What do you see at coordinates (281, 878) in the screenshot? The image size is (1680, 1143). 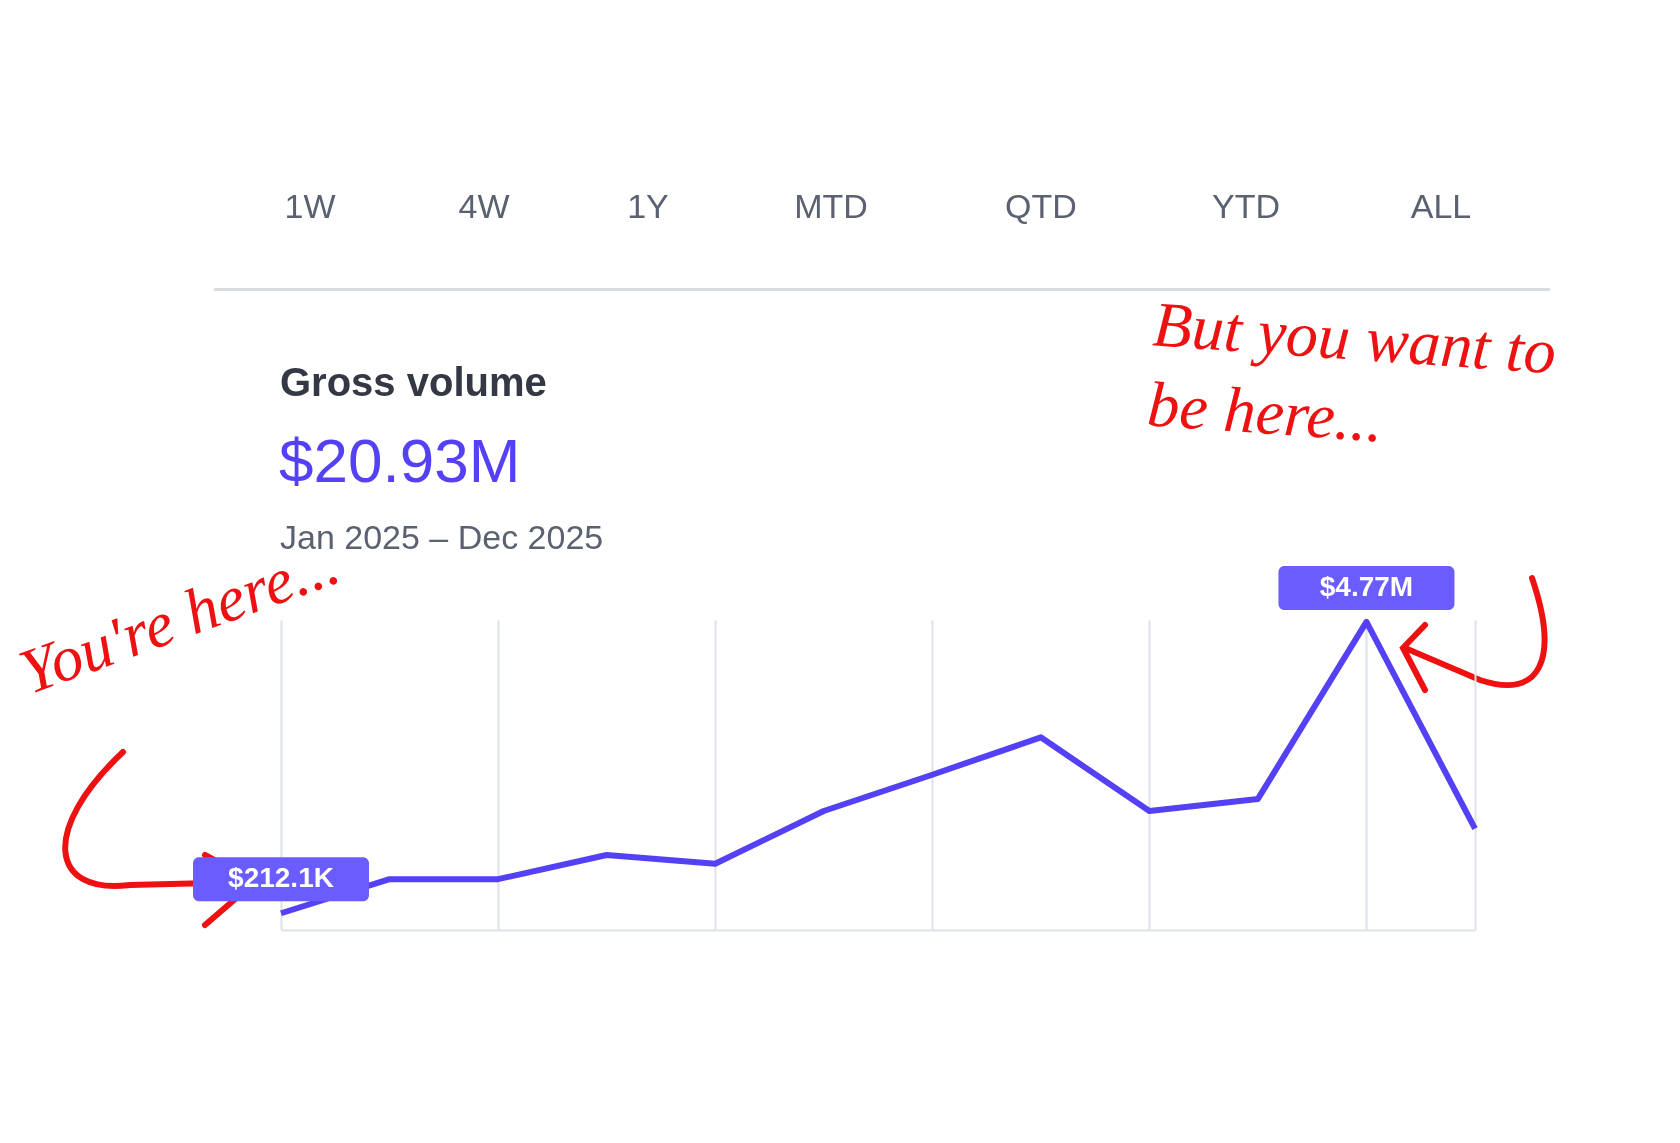 I see `data-label: $212.1K` at bounding box center [281, 878].